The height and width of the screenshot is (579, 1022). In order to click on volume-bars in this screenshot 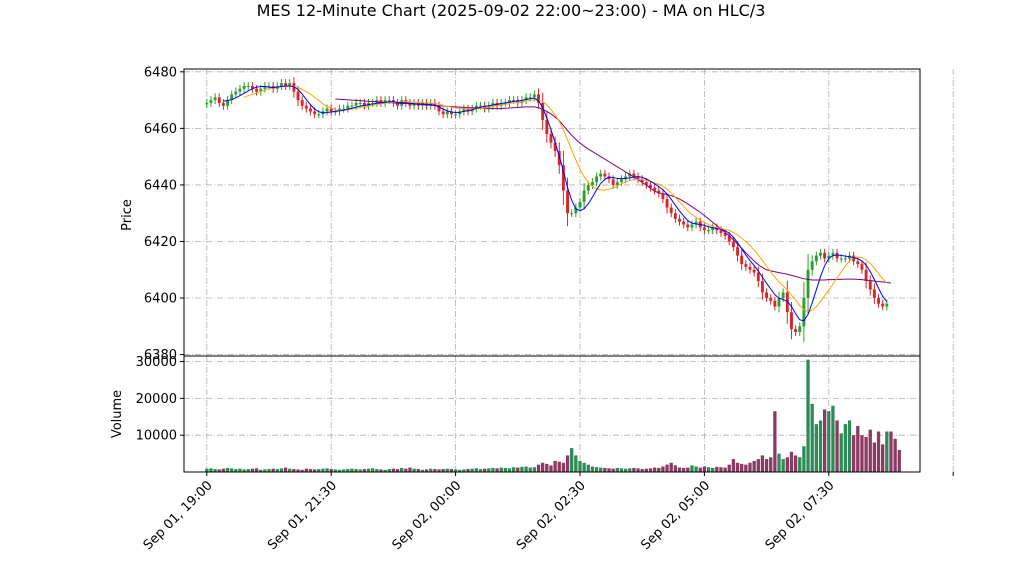, I will do `click(553, 415)`.